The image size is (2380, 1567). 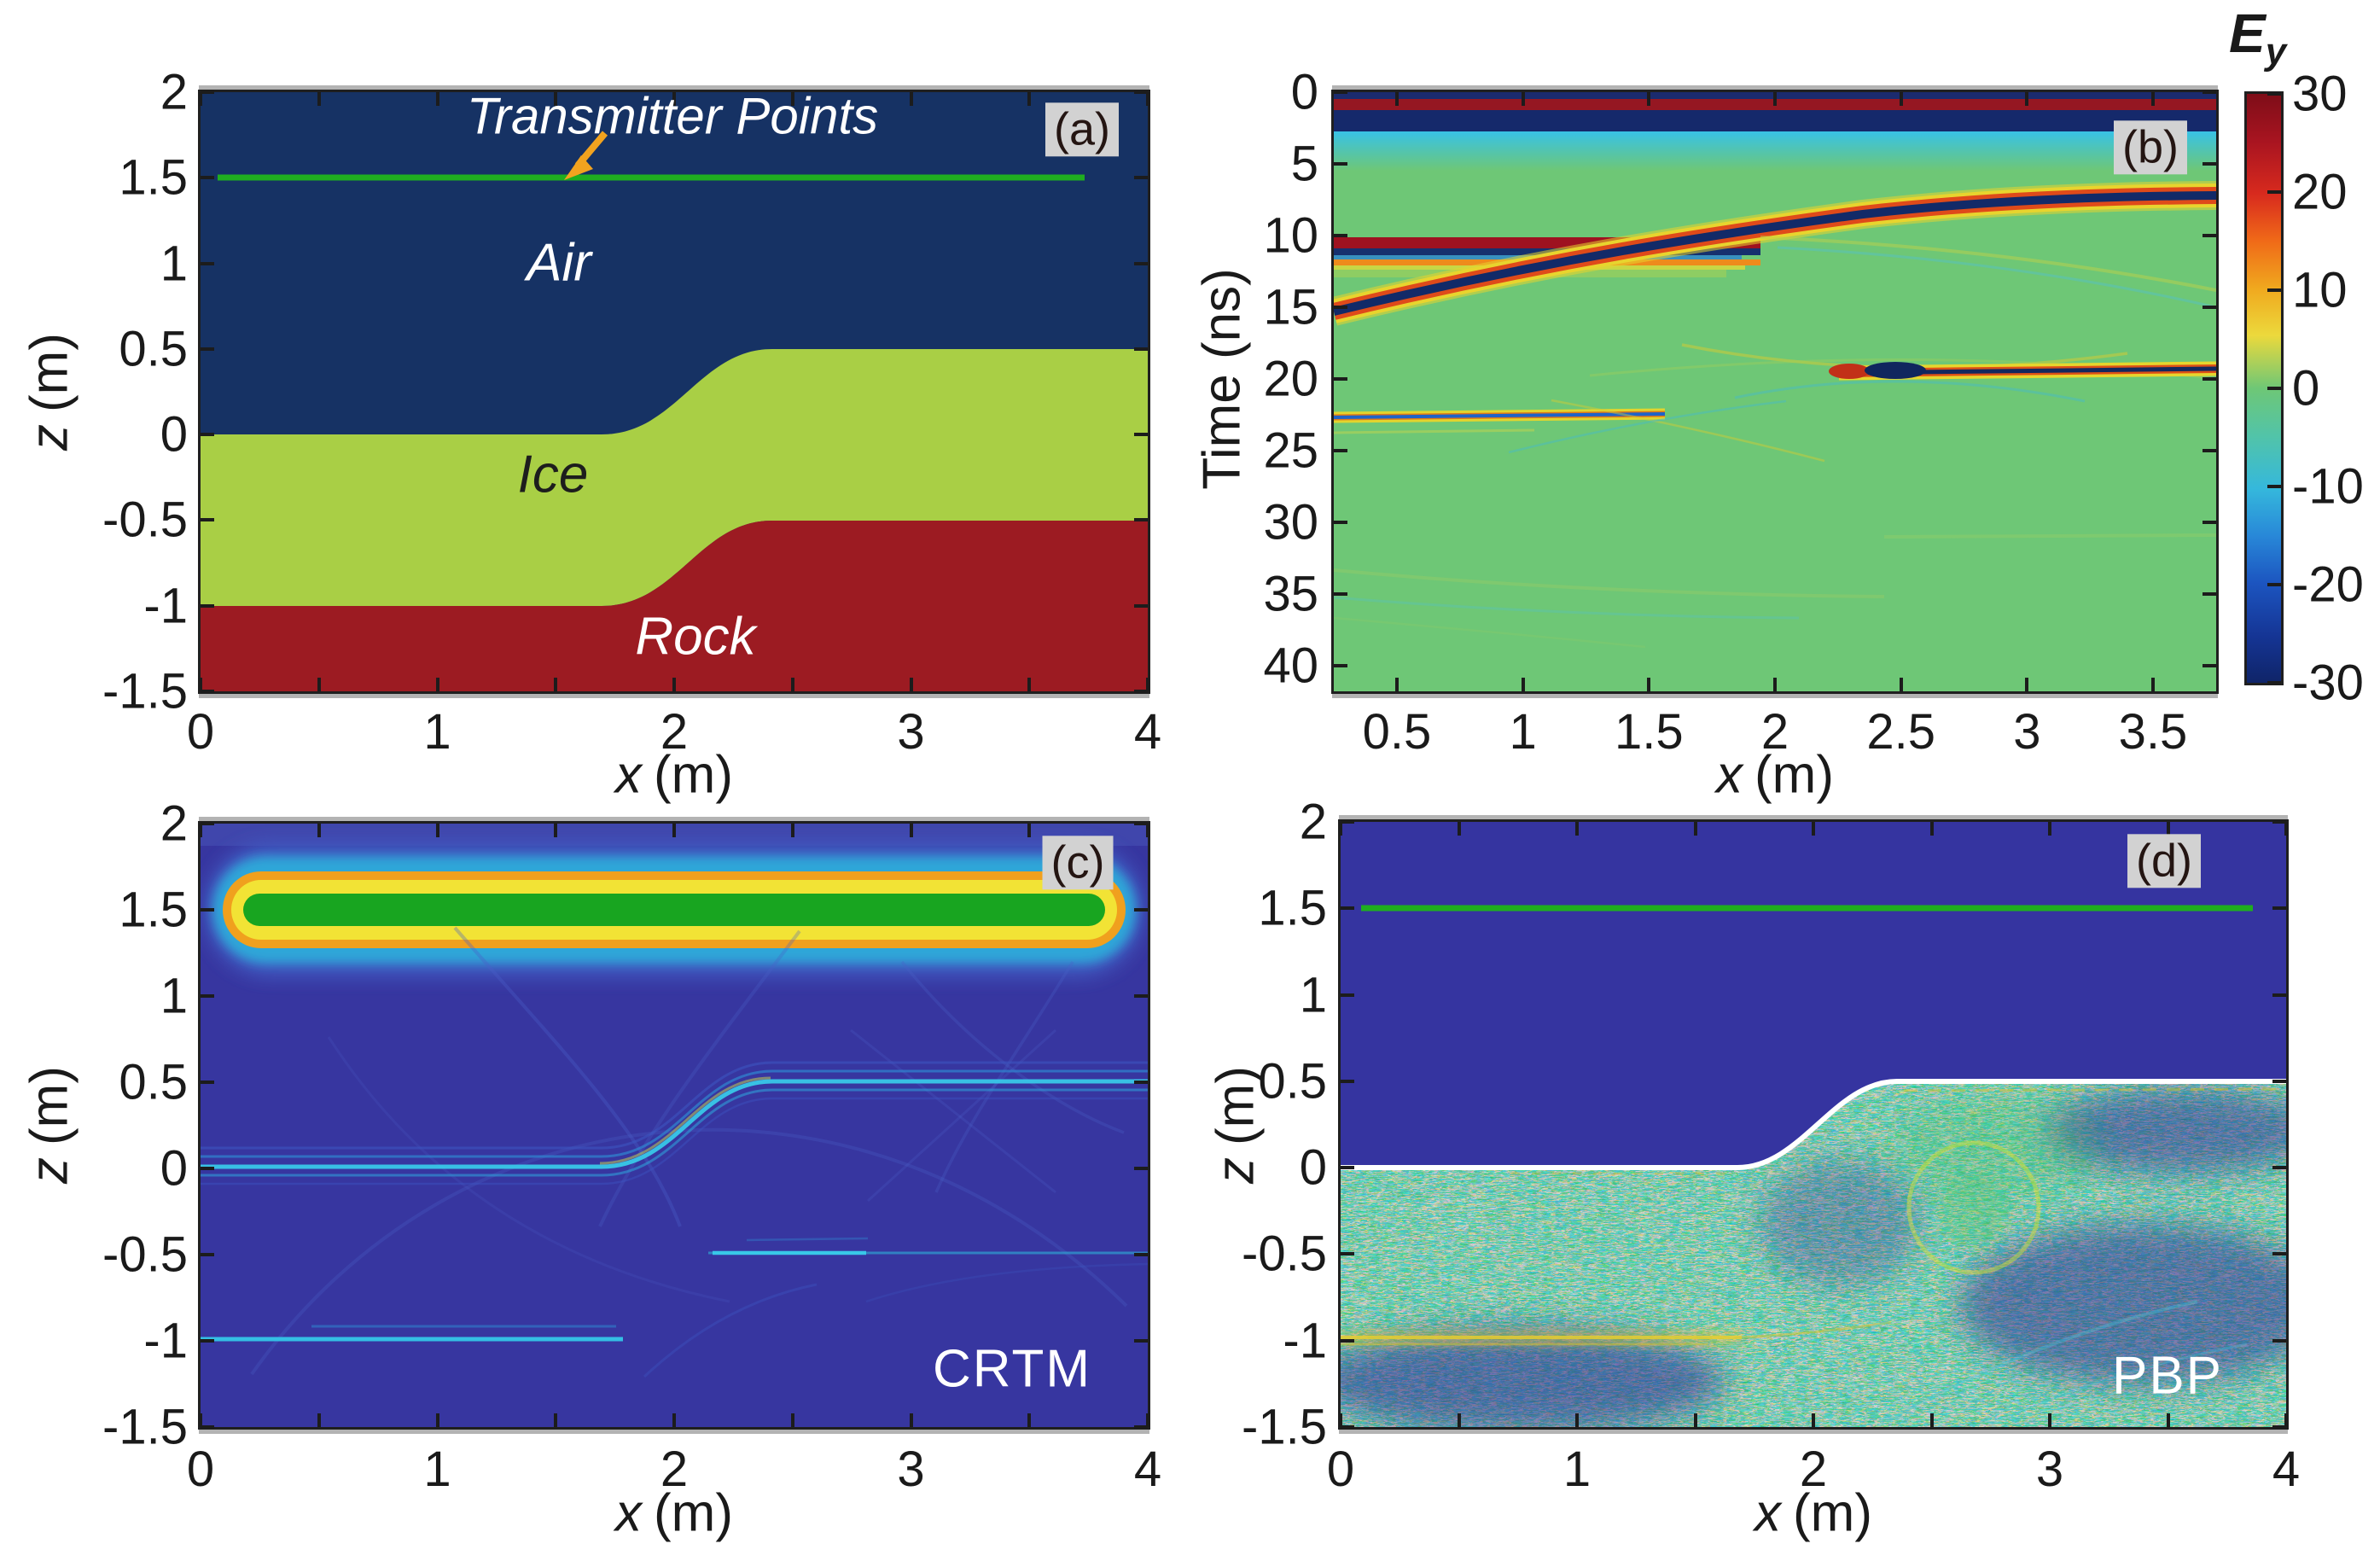 I want to click on panel-c-y-tick-labels: 2 1.5 1 0.5 0 -0.5 -1 -1.5, so click(x=130, y=1125).